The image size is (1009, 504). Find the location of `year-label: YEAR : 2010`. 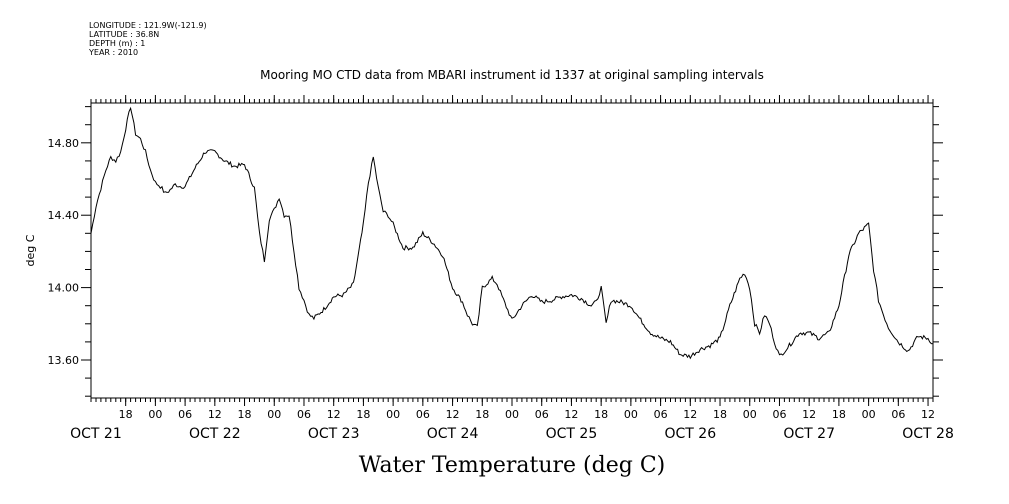

year-label: YEAR : 2010 is located at coordinates (114, 52).